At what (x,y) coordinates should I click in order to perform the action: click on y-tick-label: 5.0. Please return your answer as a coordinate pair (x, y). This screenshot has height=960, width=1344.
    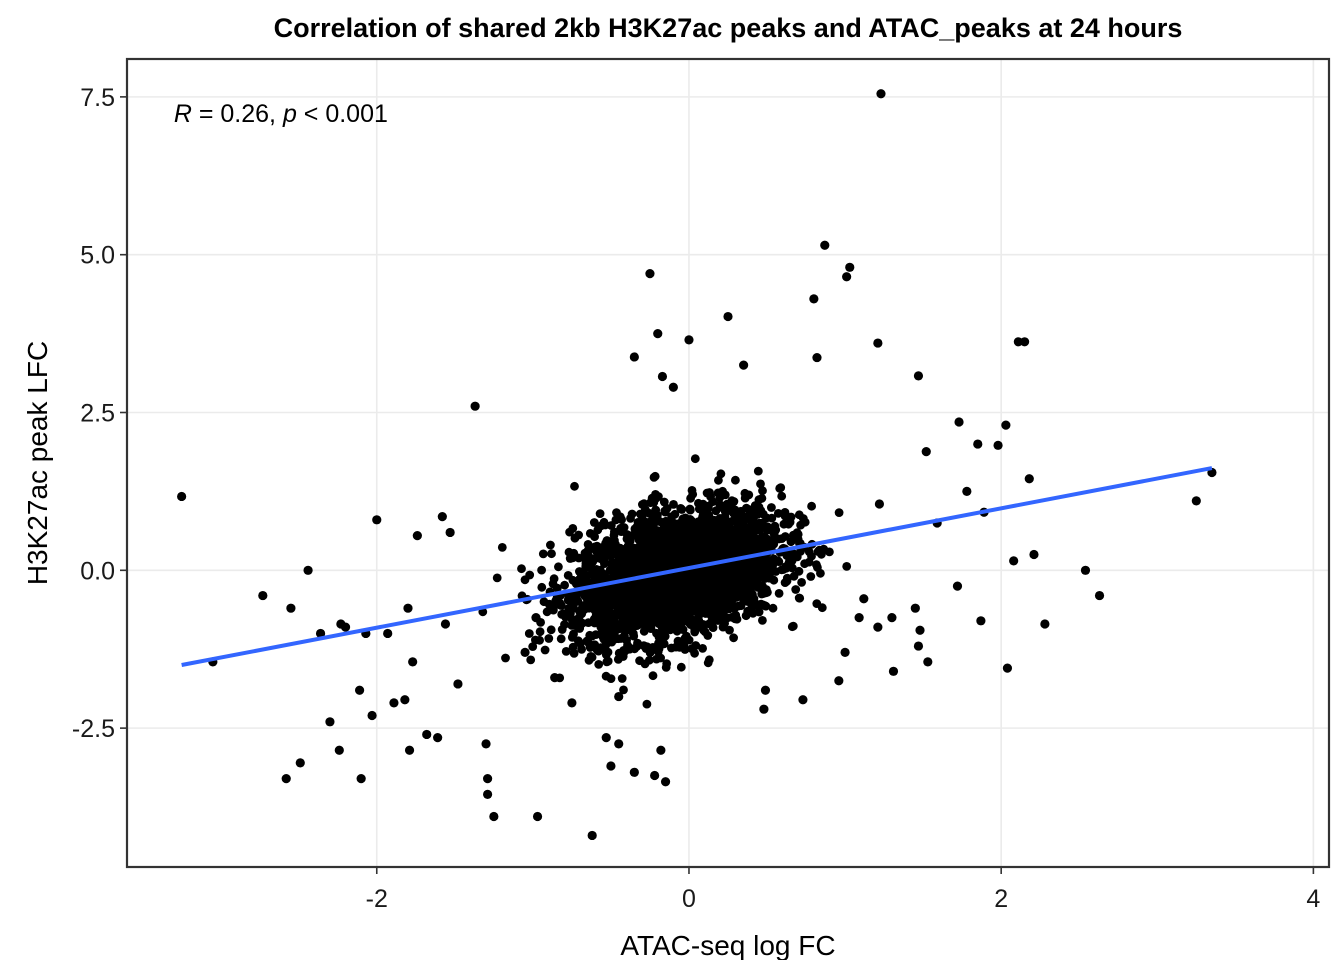
    Looking at the image, I should click on (97, 256).